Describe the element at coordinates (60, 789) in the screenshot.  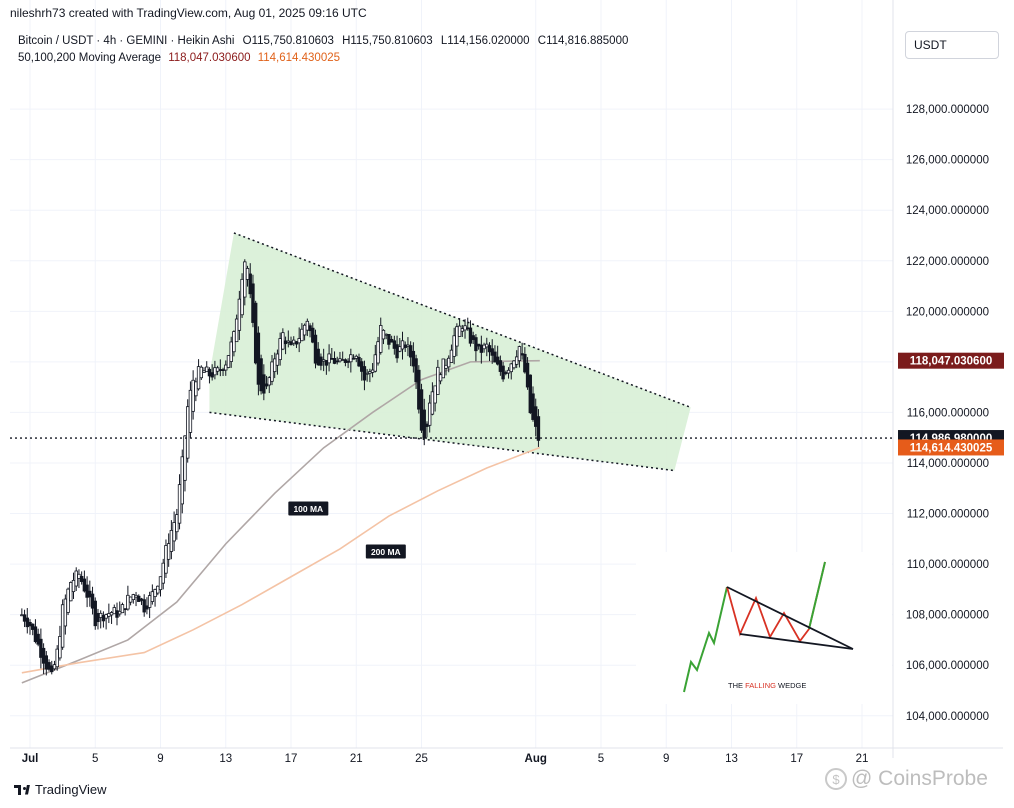
I see `tradingview-brand: TradingView` at that location.